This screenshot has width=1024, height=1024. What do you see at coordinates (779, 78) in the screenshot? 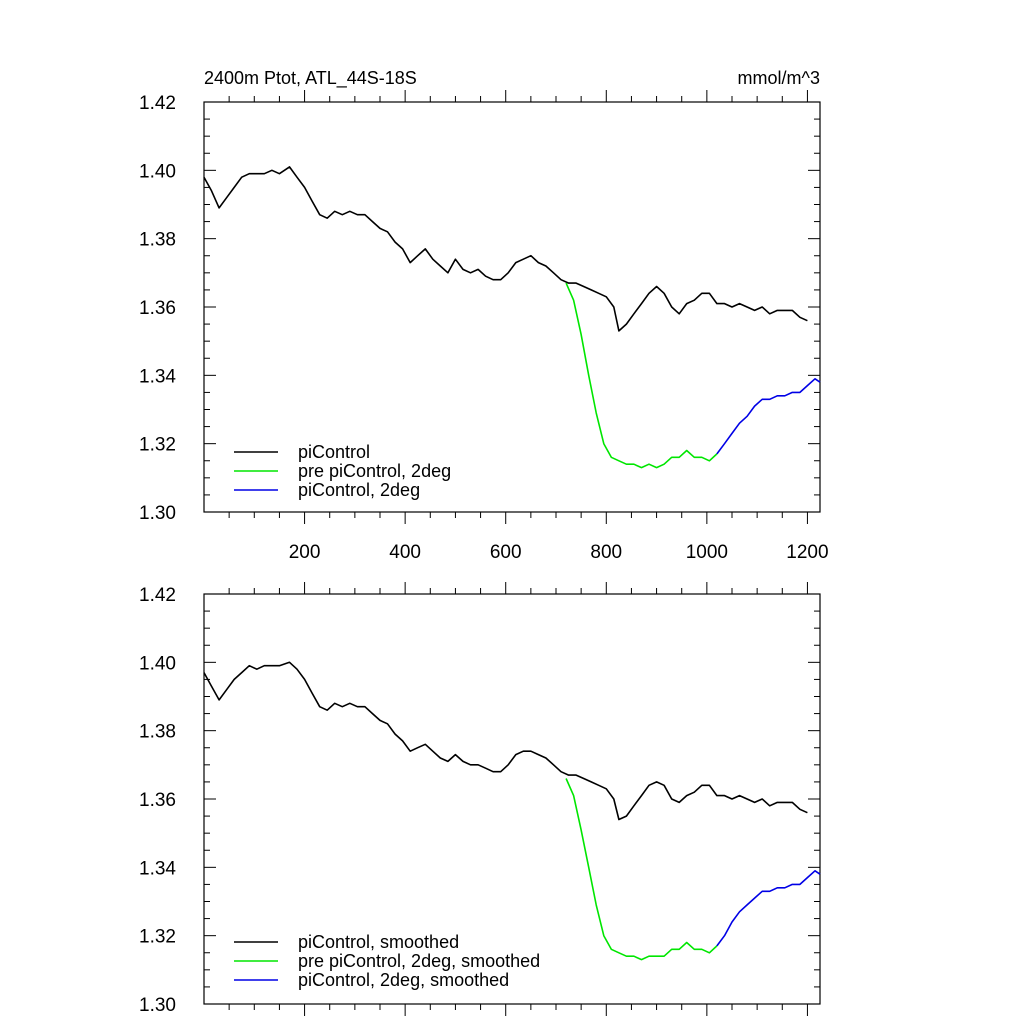
I see `chart-units: mmol/m^3` at bounding box center [779, 78].